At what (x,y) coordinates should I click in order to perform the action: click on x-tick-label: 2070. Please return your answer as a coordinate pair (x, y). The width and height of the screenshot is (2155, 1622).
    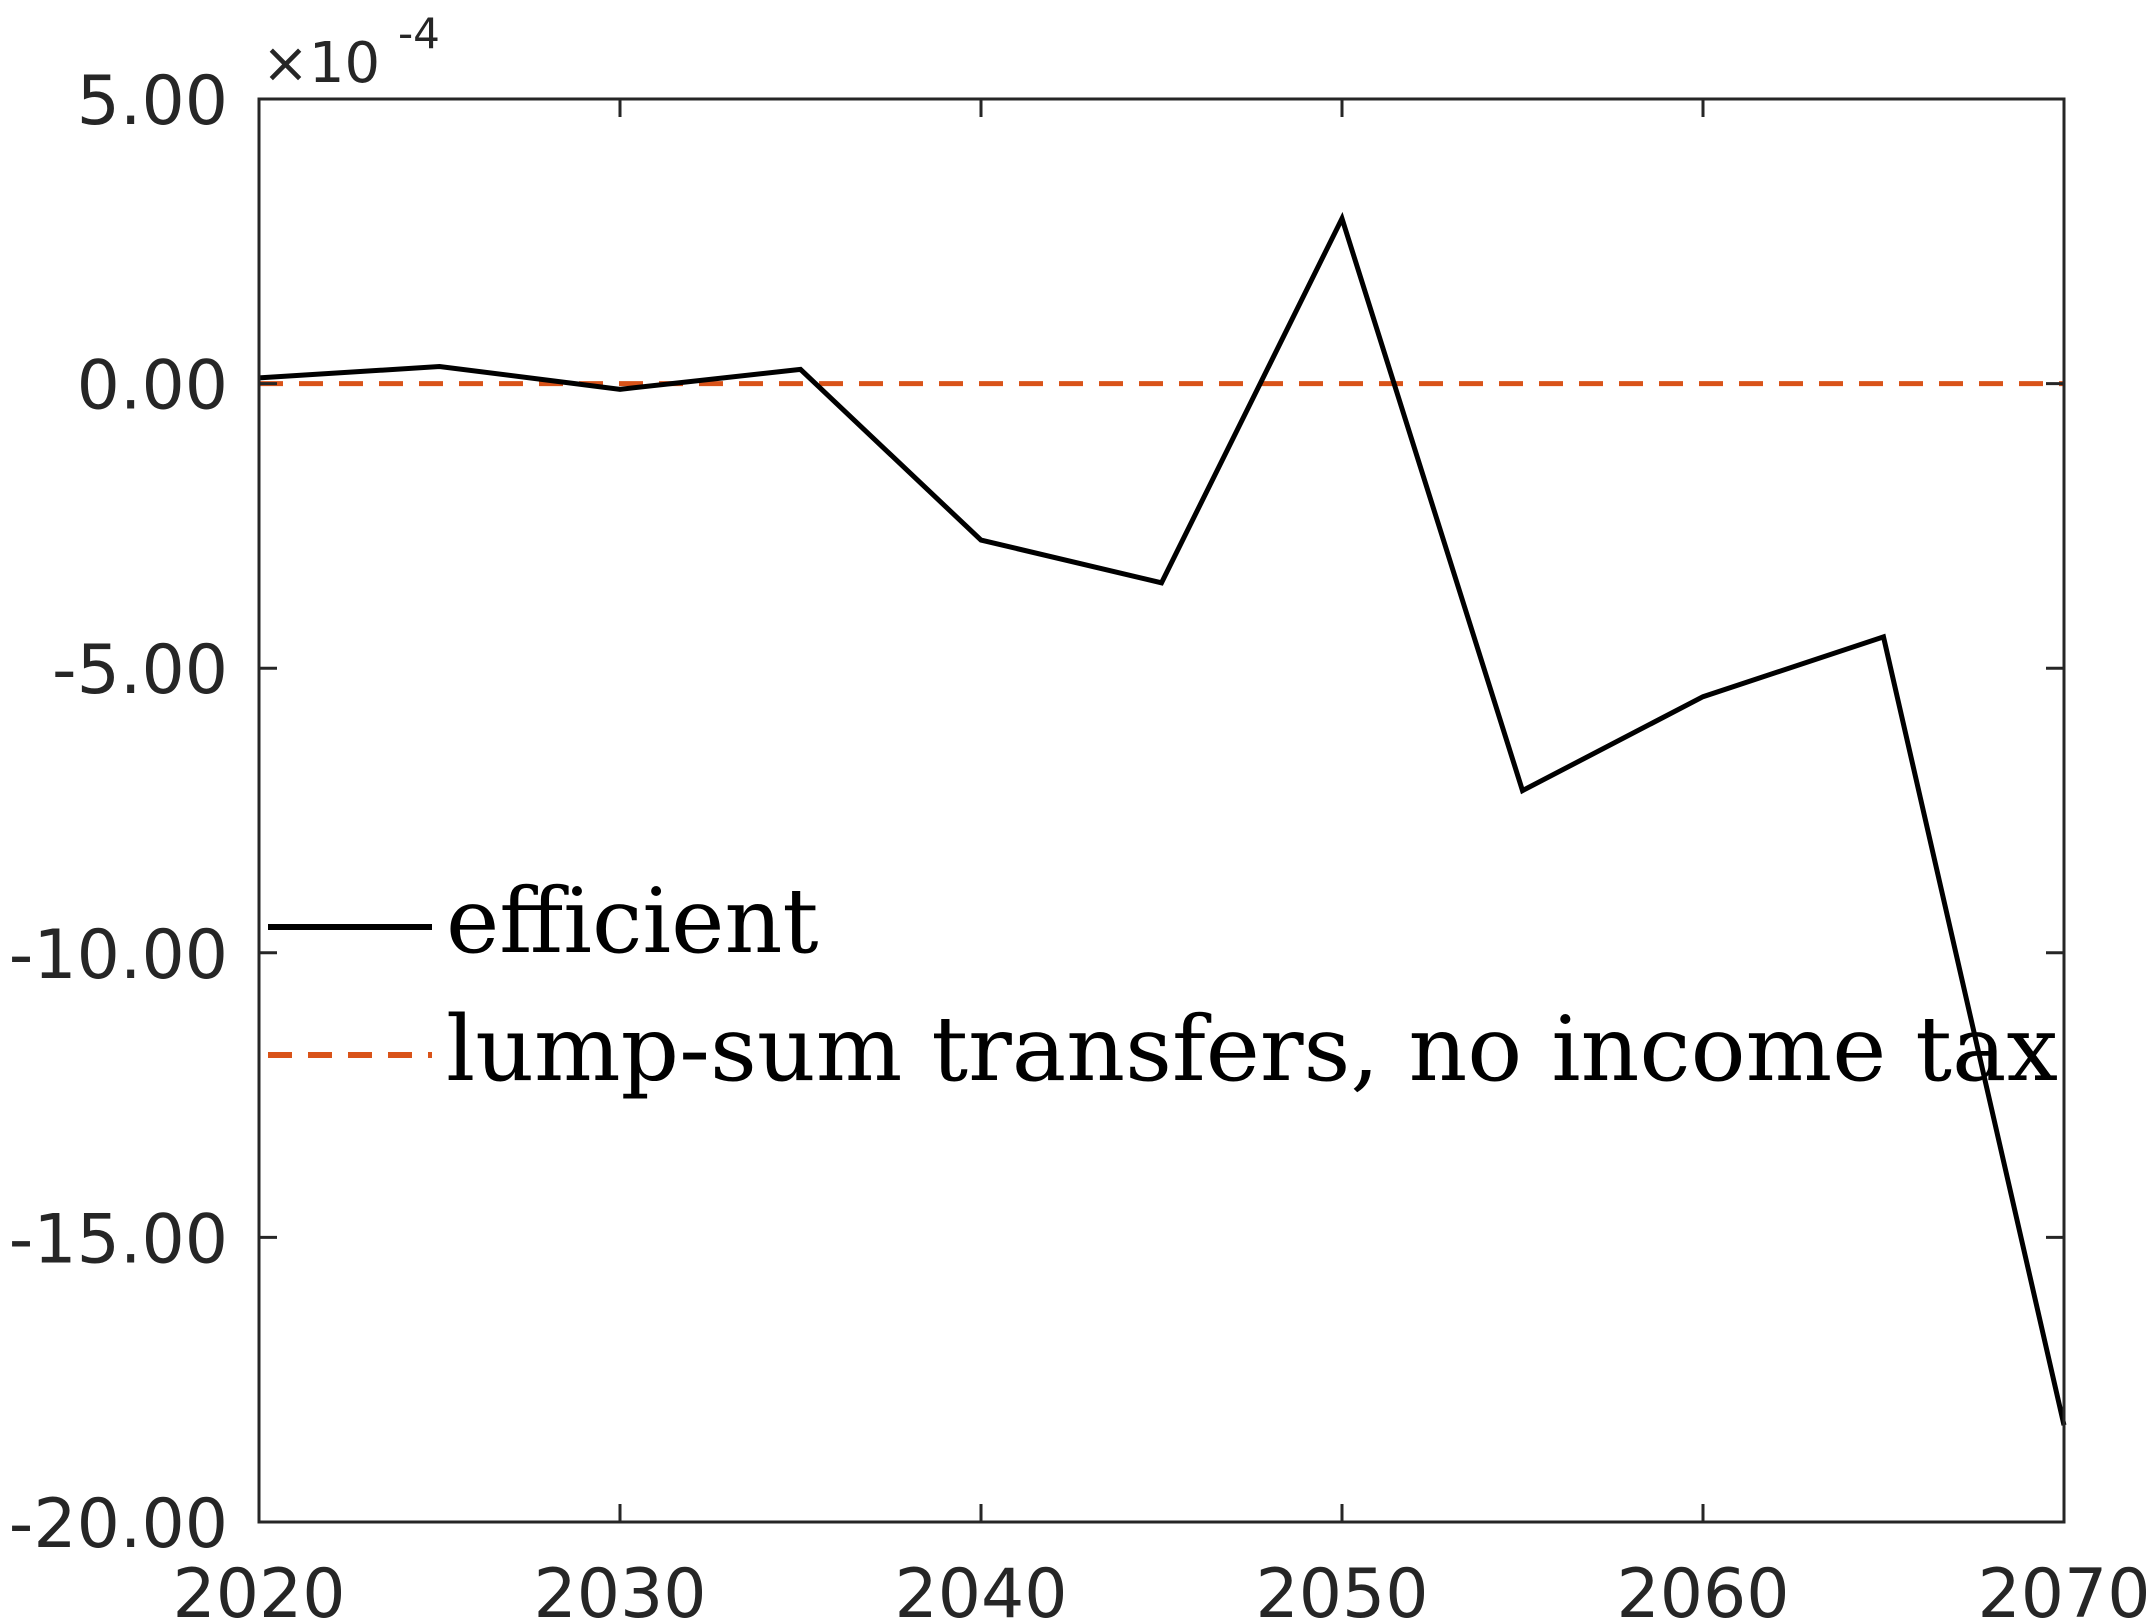
    Looking at the image, I should click on (2063, 1588).